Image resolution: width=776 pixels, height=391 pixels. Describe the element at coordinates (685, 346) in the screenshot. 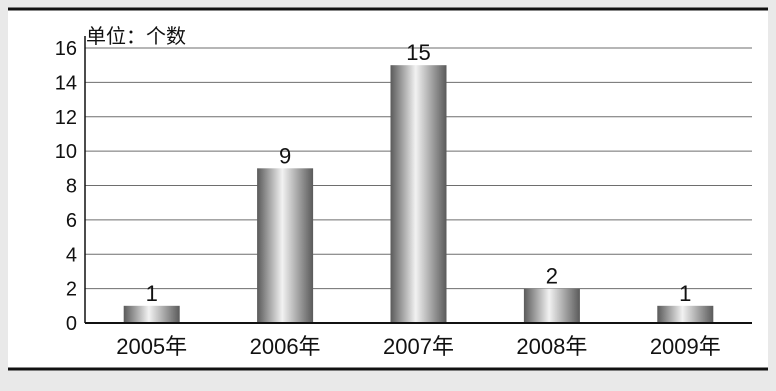

I see `x-tick-label: 2009年` at that location.